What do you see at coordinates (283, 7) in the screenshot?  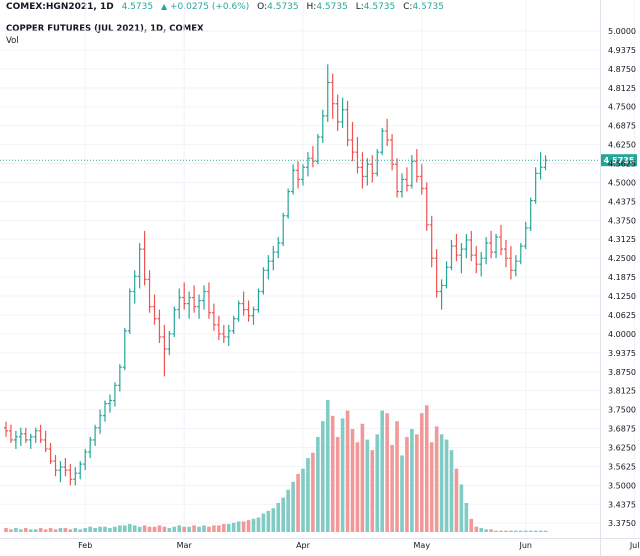 I see `open-value: 4.5735` at bounding box center [283, 7].